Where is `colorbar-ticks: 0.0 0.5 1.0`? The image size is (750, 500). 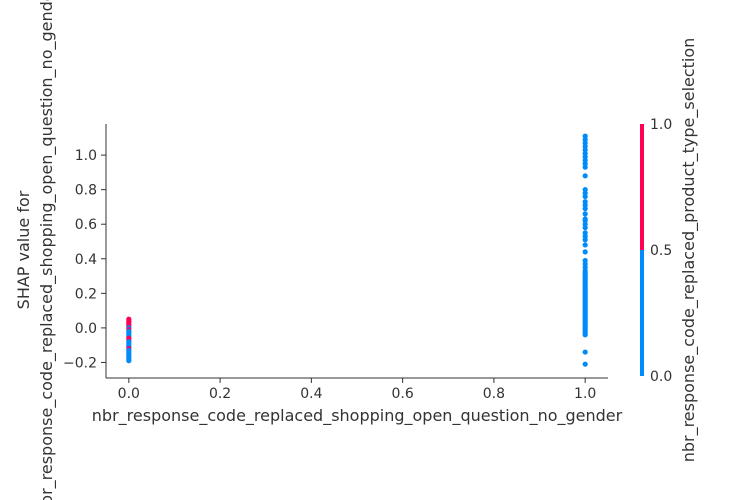 colorbar-ticks: 0.0 0.5 1.0 is located at coordinates (661, 251).